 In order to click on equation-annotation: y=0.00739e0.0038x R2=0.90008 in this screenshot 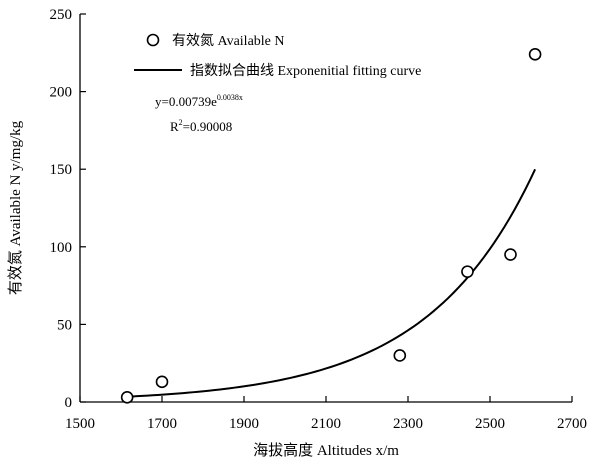, I will do `click(199, 113)`.